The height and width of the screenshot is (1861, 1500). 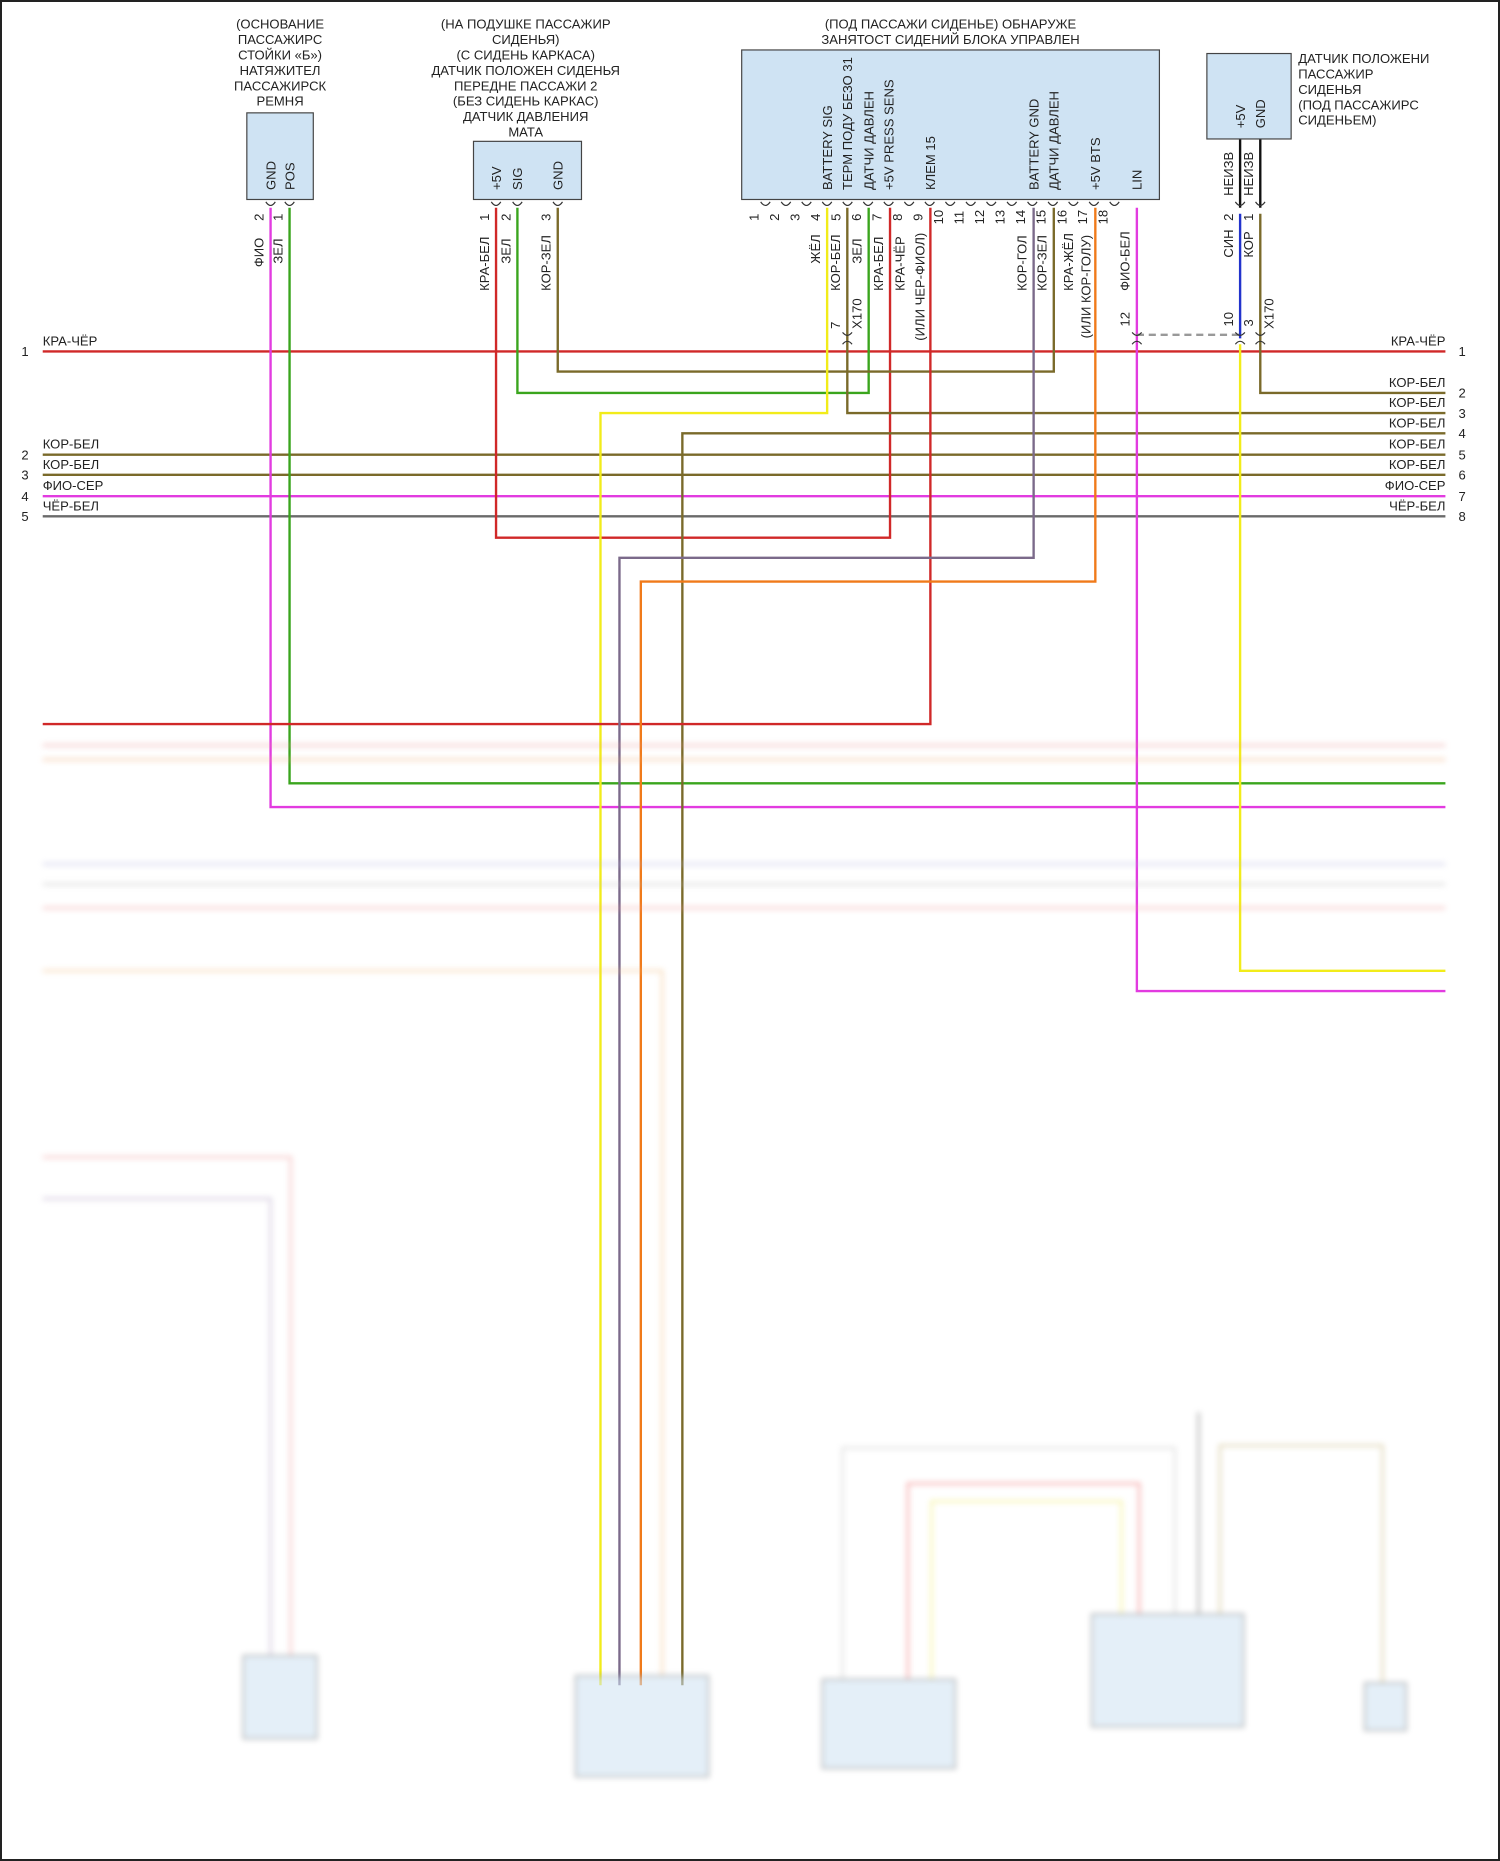 I want to click on mat-sensor-title: (НА ПОДУШКЕ ПАССАЖИР, so click(x=526, y=24).